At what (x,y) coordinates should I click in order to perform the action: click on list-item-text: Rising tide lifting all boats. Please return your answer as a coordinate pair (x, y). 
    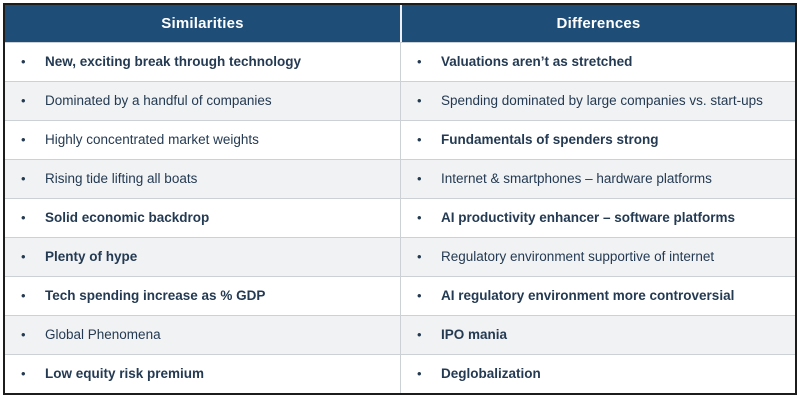
    Looking at the image, I should click on (121, 178).